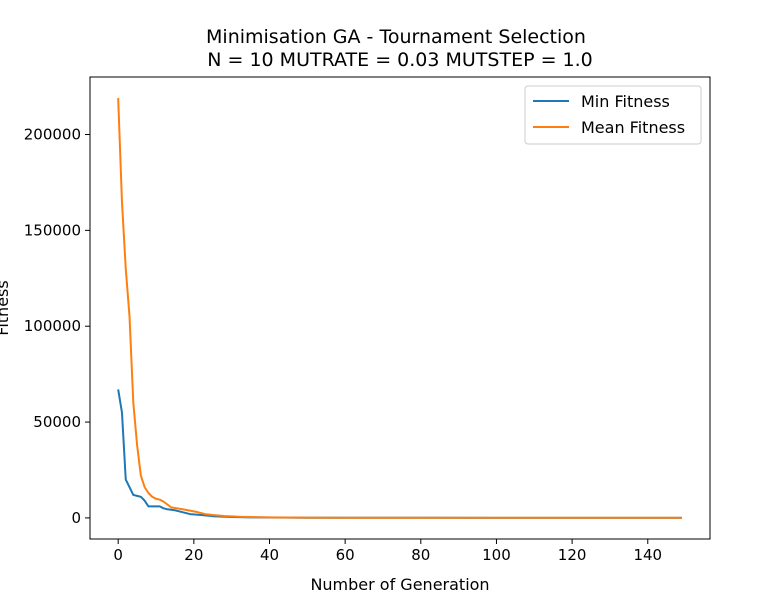  I want to click on x-axis-ticks: 0 20 40 60 80 100 120 140, so click(387, 551).